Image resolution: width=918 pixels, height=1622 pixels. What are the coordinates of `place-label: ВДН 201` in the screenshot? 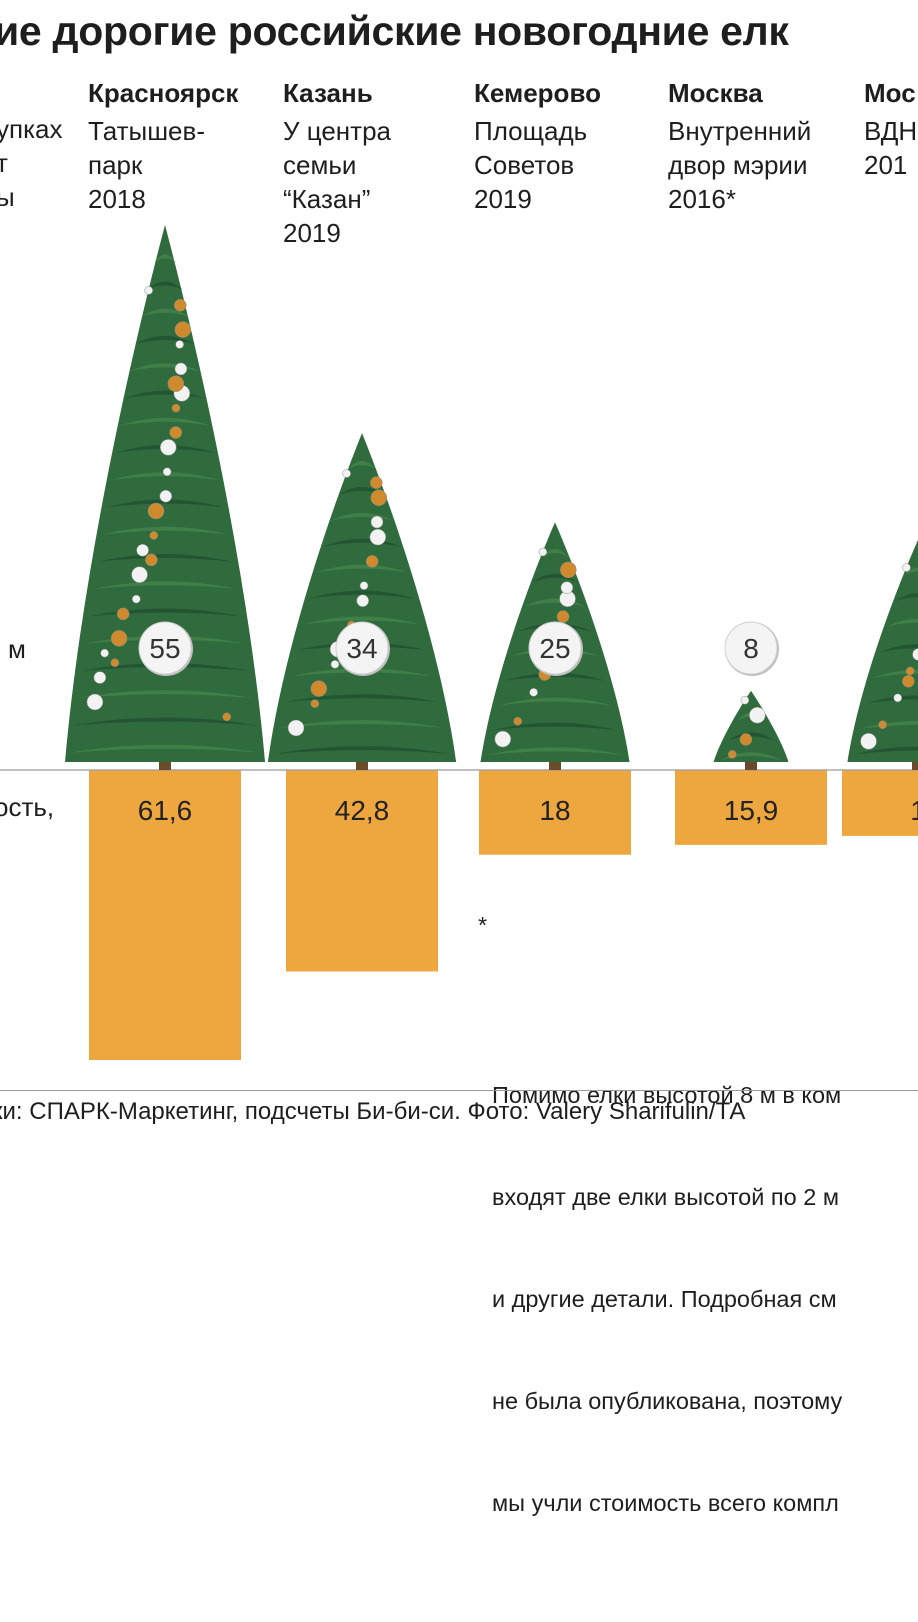 It's located at (891, 148).